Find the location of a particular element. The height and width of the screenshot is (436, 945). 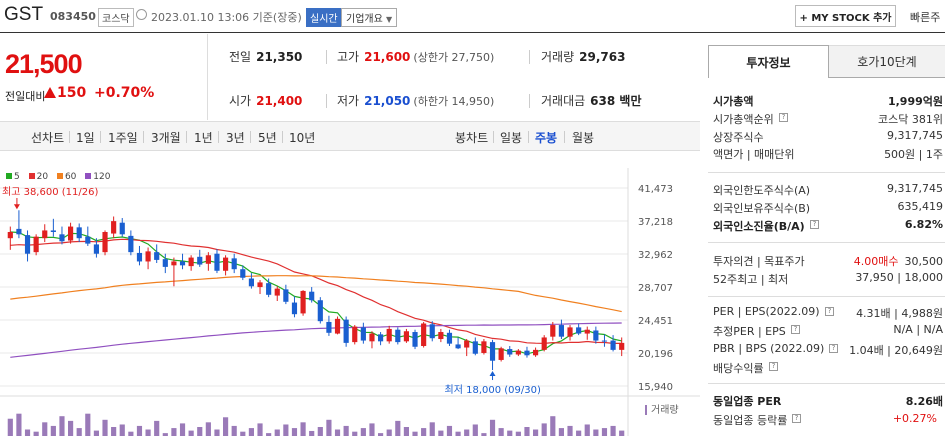

change-label: 전일대비 is located at coordinates (25, 96).